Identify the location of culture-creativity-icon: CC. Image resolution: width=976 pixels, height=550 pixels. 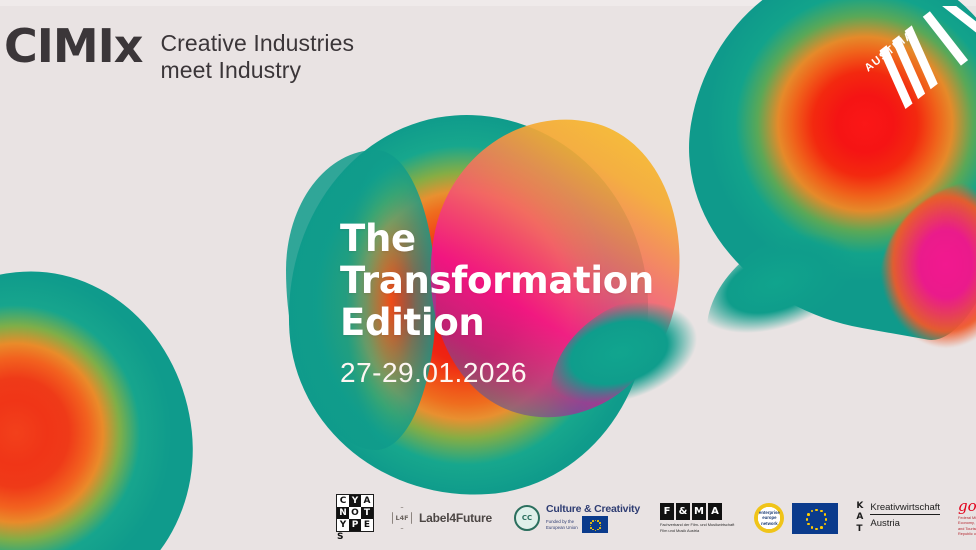
(526, 518).